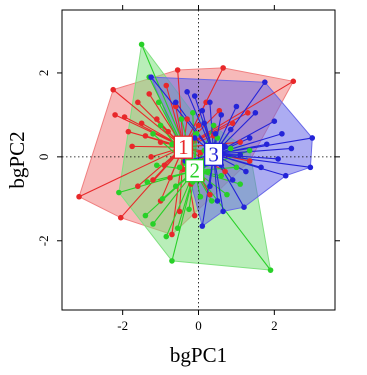 The width and height of the screenshot is (367, 375). I want to click on centroid-label-group-3: 3, so click(213, 154).